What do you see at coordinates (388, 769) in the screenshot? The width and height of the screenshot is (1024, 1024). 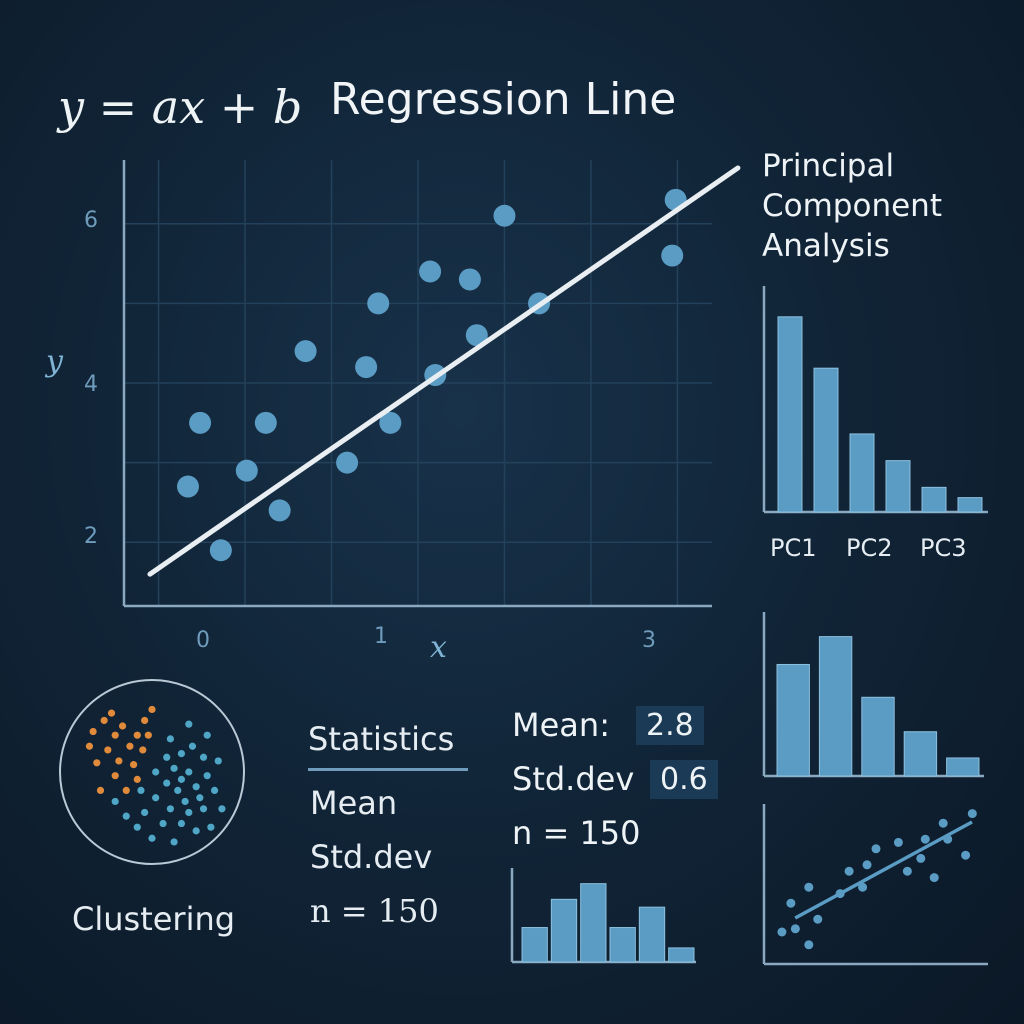 I see `statistics-underline` at bounding box center [388, 769].